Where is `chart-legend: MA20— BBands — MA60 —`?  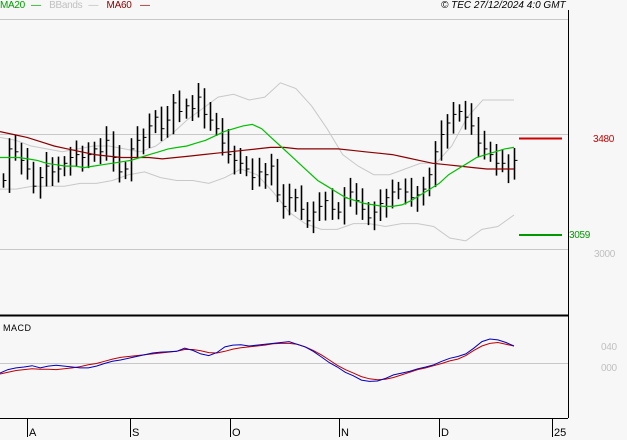 chart-legend: MA20— BBands — MA60 — is located at coordinates (78, 6).